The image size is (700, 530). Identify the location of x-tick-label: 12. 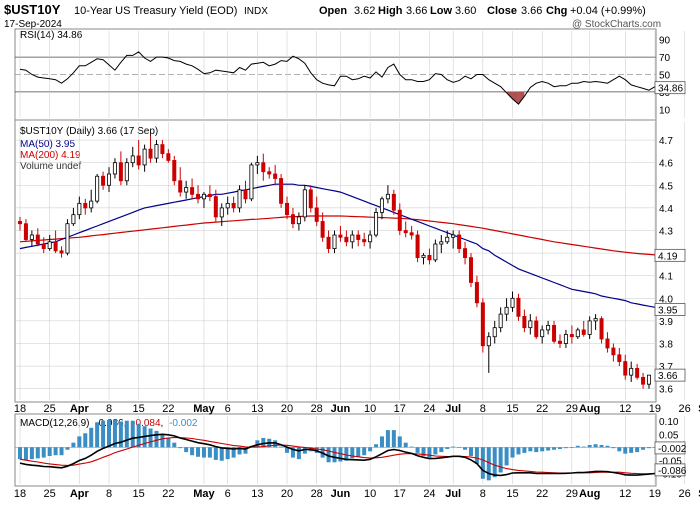
(625, 409).